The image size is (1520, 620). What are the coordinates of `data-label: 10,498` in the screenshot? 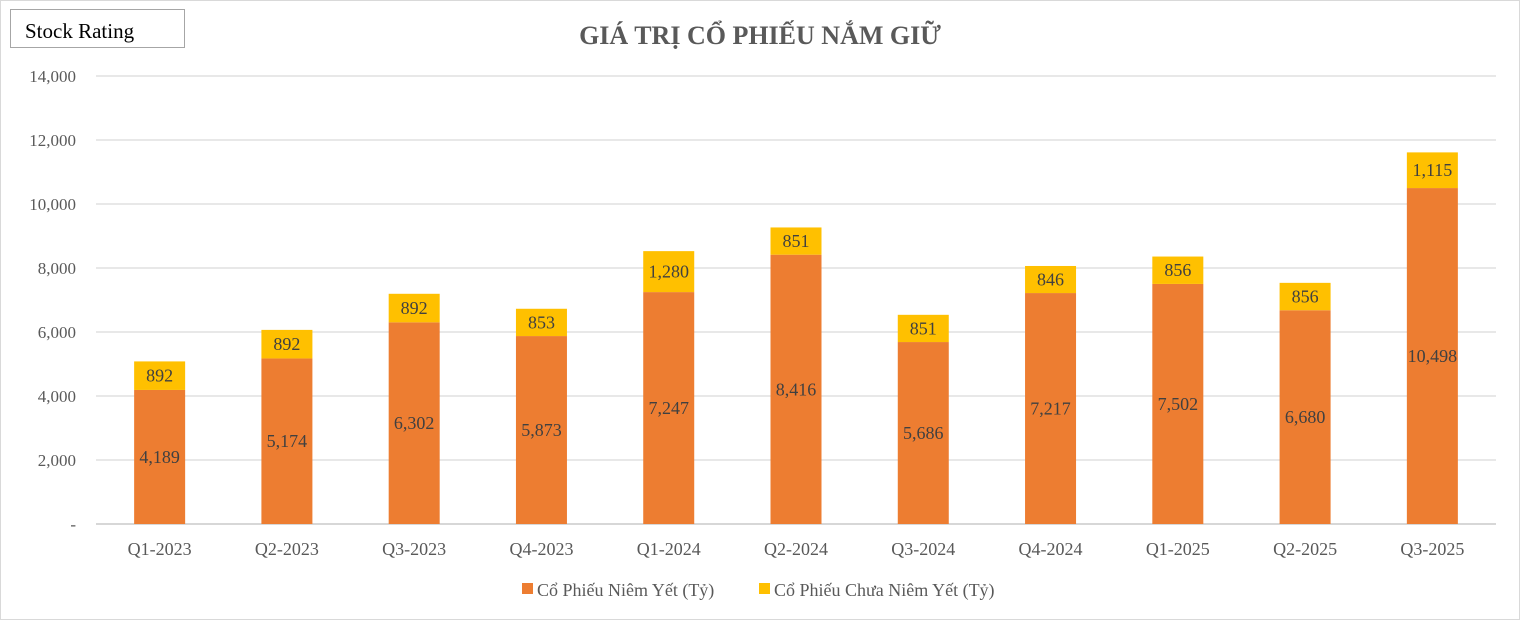 It's located at (1433, 356).